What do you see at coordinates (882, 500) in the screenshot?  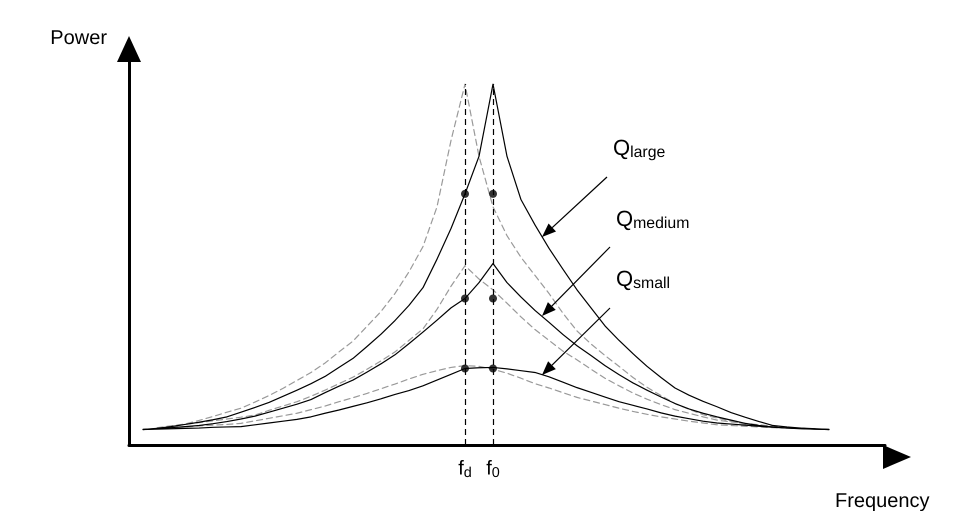 I see `x-axis-title: Frequency` at bounding box center [882, 500].